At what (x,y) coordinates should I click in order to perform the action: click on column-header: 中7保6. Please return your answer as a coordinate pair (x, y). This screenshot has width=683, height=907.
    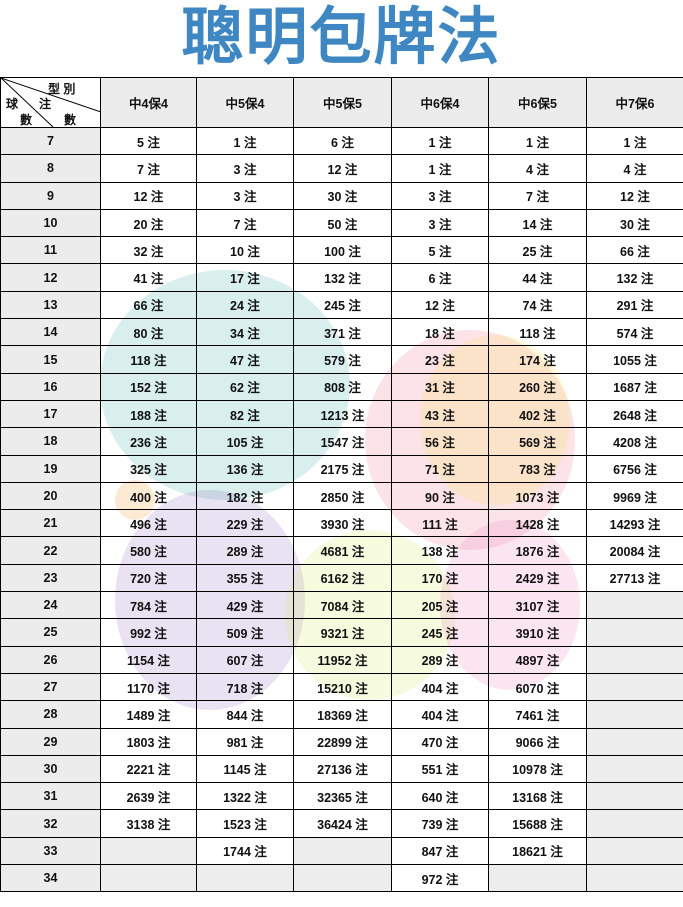
    Looking at the image, I should click on (634, 102).